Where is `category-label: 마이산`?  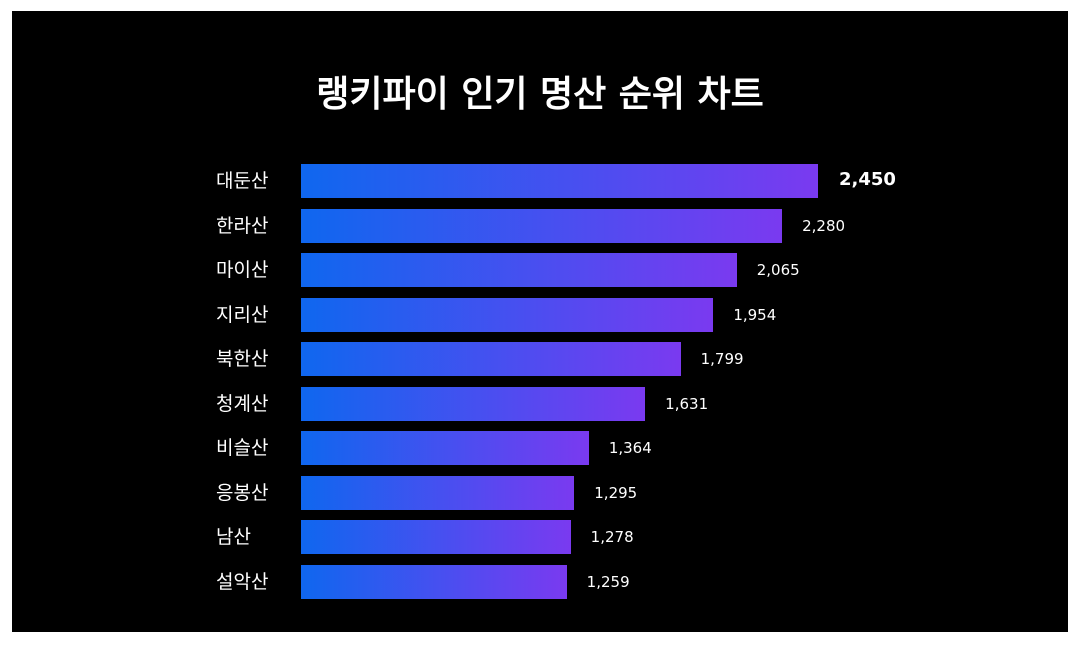
category-label: 마이산 is located at coordinates (242, 270).